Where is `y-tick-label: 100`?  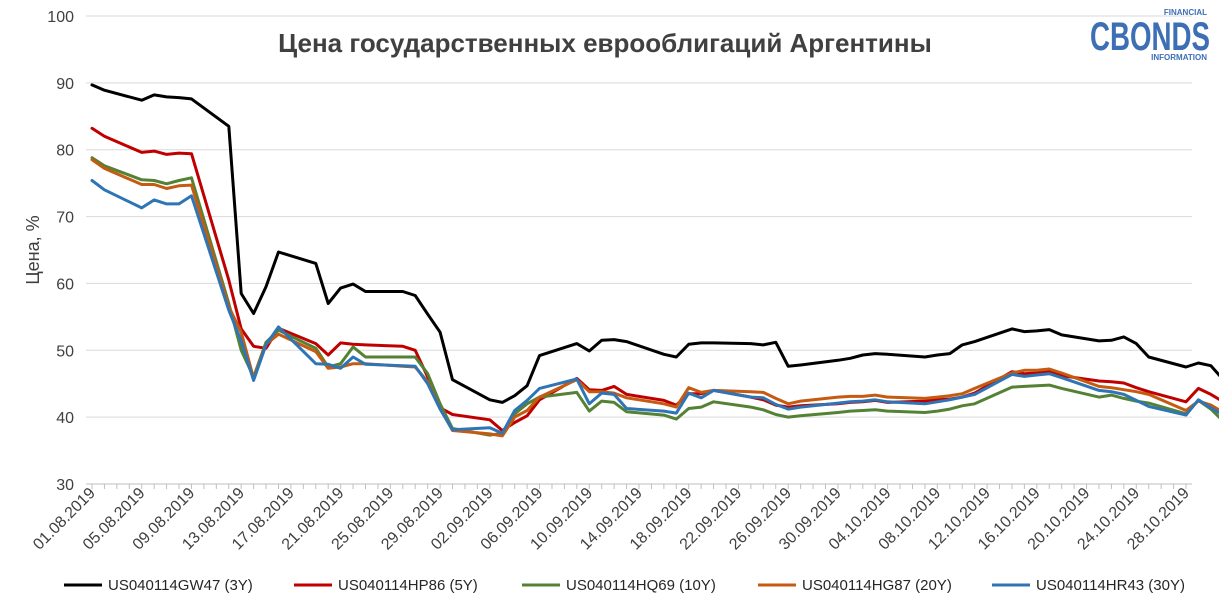 y-tick-label: 100 is located at coordinates (60, 17).